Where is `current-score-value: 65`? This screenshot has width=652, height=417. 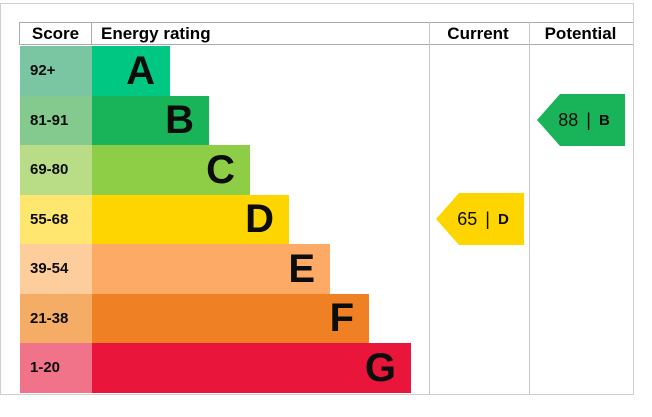
current-score-value: 65 is located at coordinates (467, 218).